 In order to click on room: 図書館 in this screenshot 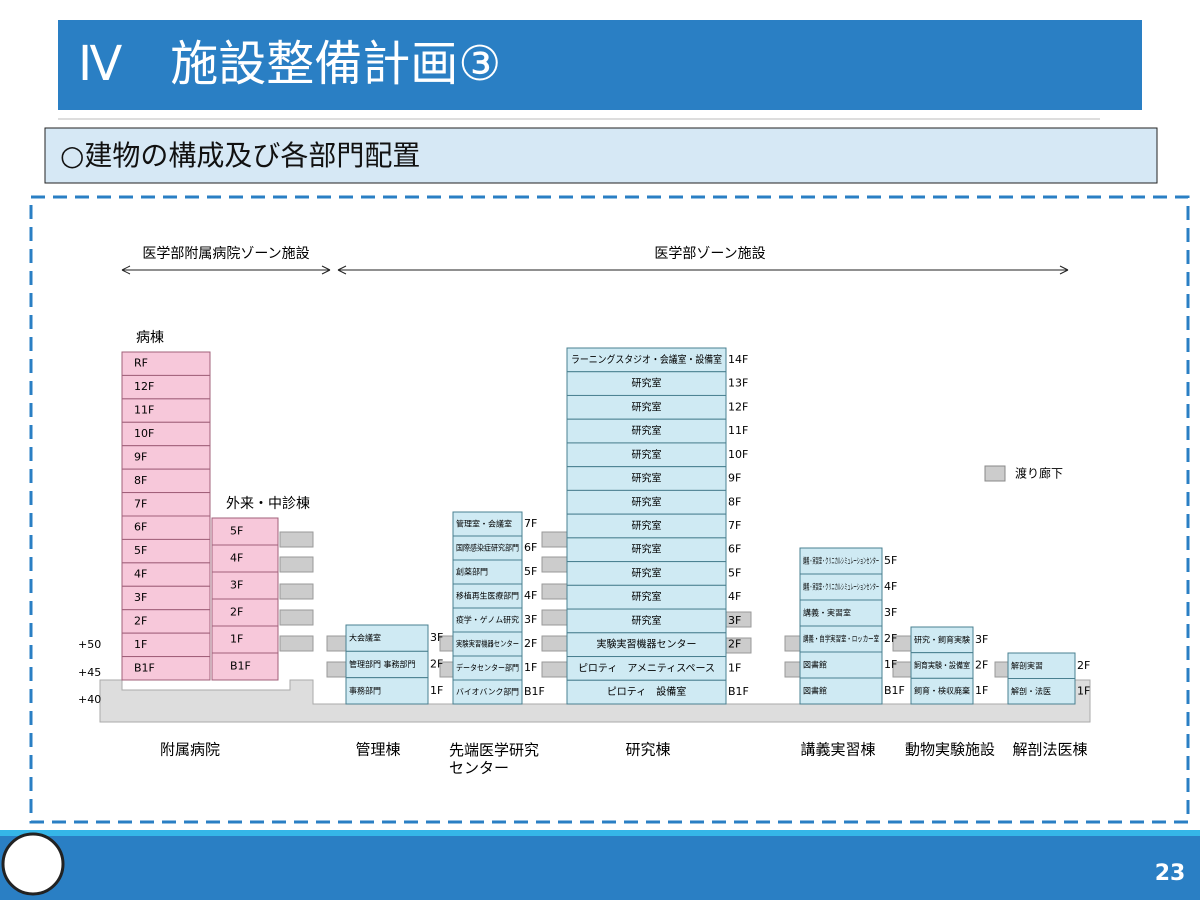, I will do `click(815, 691)`.